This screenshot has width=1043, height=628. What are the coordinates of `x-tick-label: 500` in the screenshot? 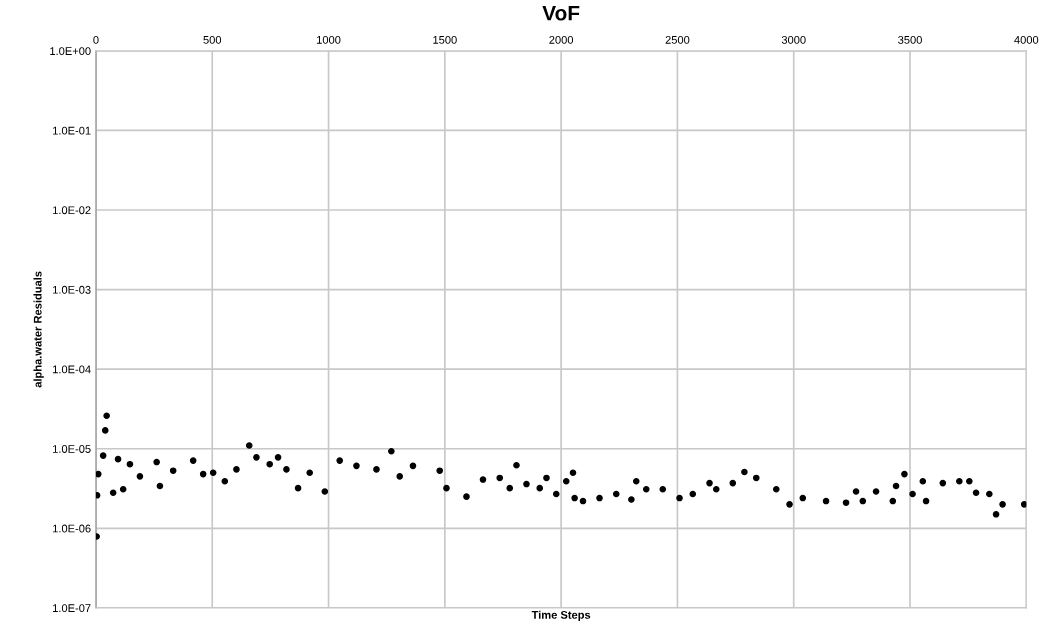 It's located at (212, 39).